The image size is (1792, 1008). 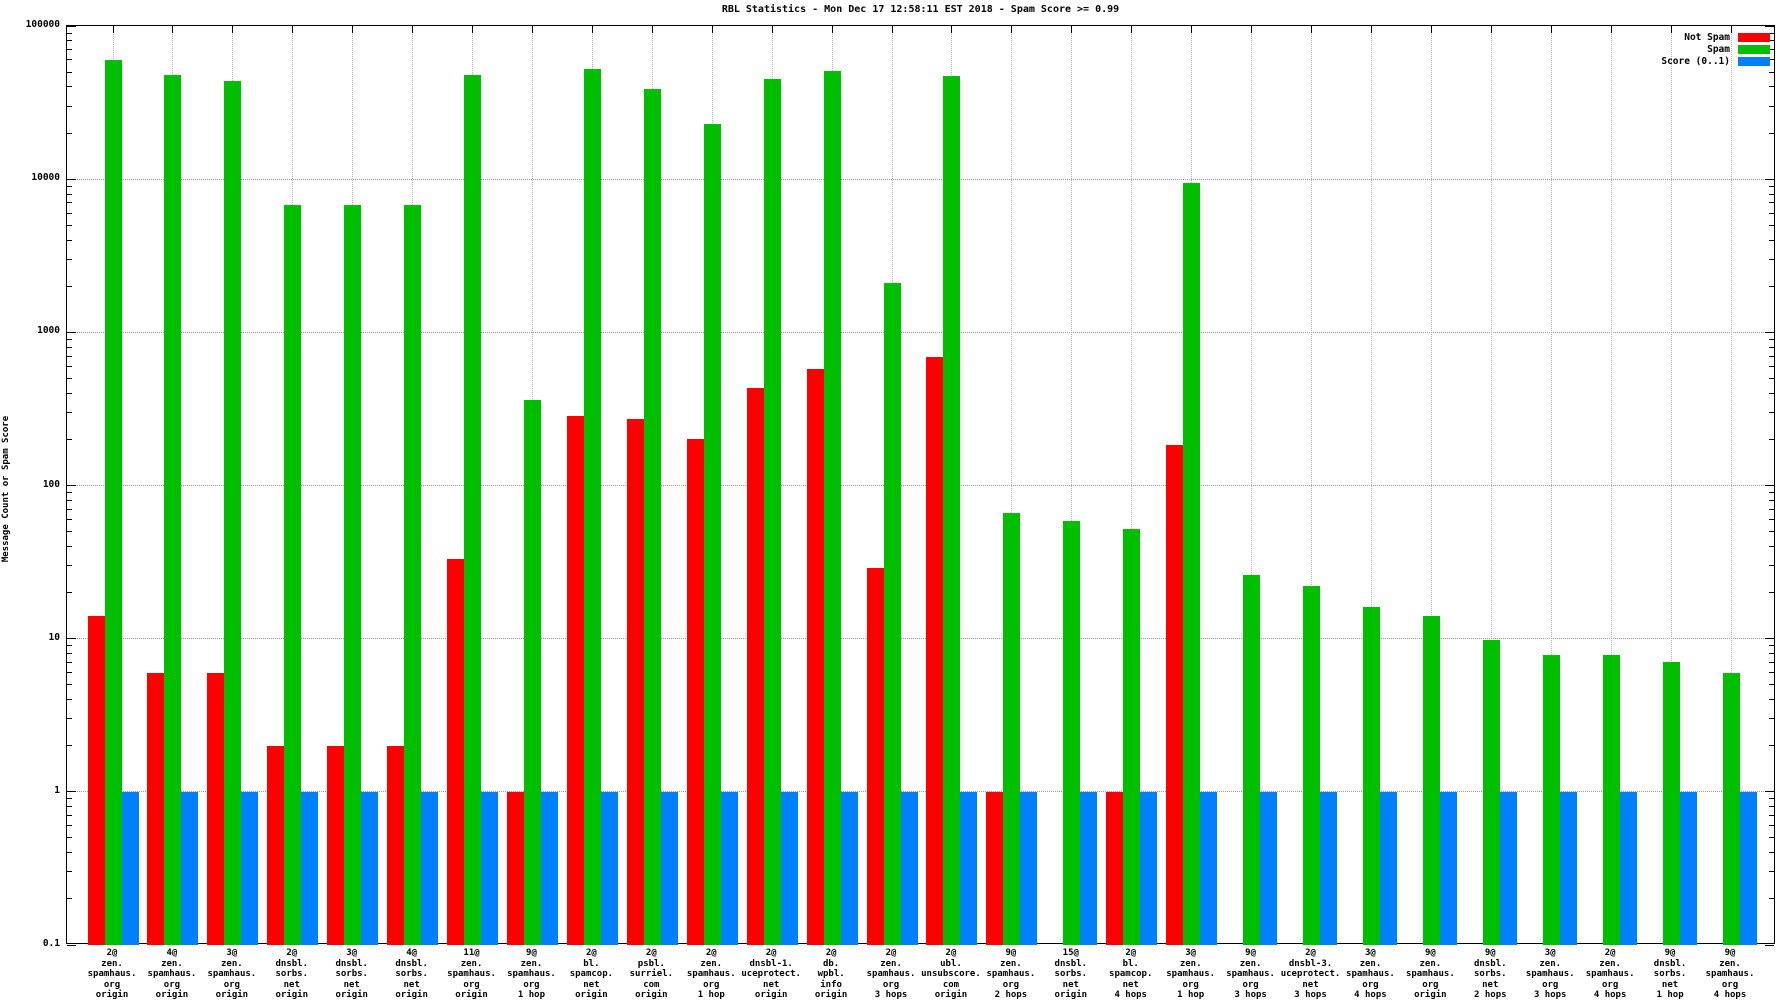 What do you see at coordinates (591, 974) in the screenshot?
I see `x-category-label: 2@ bl. spamcop. net origin` at bounding box center [591, 974].